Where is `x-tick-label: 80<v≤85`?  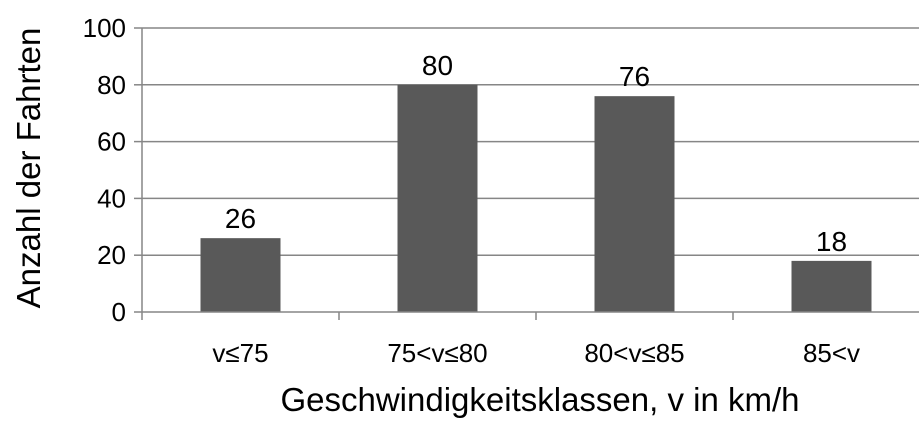 x-tick-label: 80<v≤85 is located at coordinates (634, 353).